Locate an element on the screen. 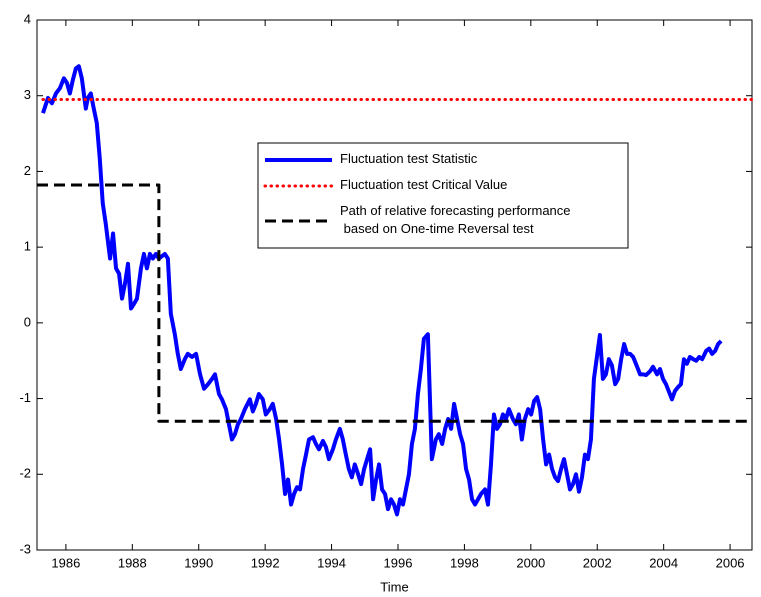  legend-label: Fluctuation test Statistic is located at coordinates (409, 158).